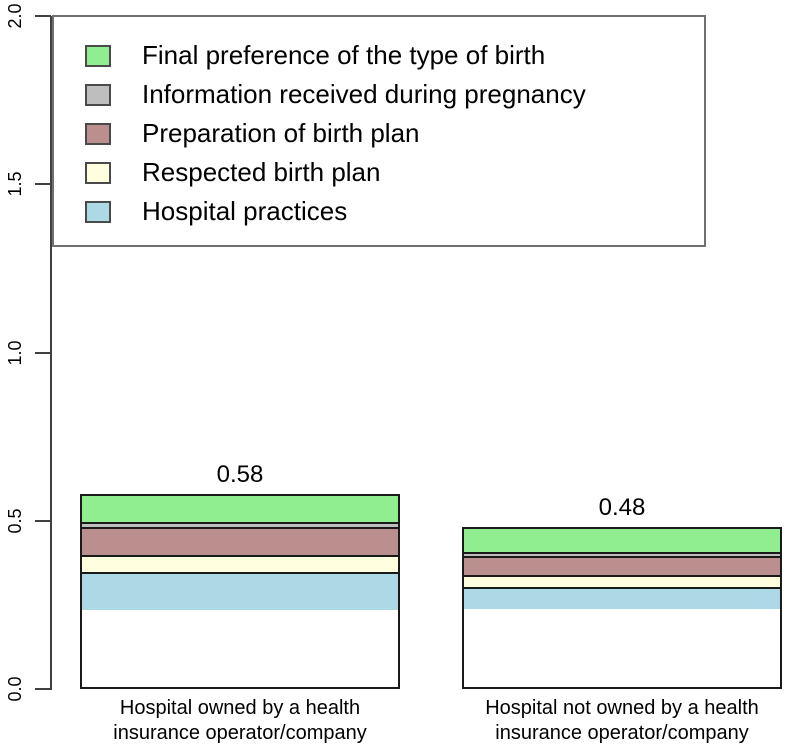  Describe the element at coordinates (344, 55) in the screenshot. I see `legend-item-label: Final preference of the type of birth` at that location.